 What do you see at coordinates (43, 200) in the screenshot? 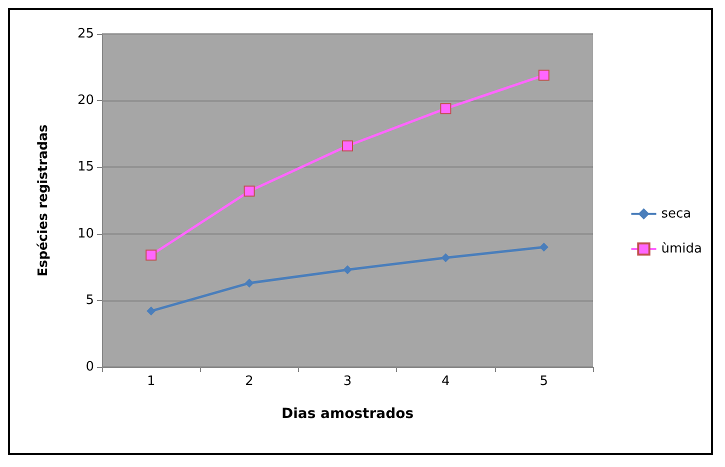
I see `y-axis-title: Espécies registradas` at bounding box center [43, 200].